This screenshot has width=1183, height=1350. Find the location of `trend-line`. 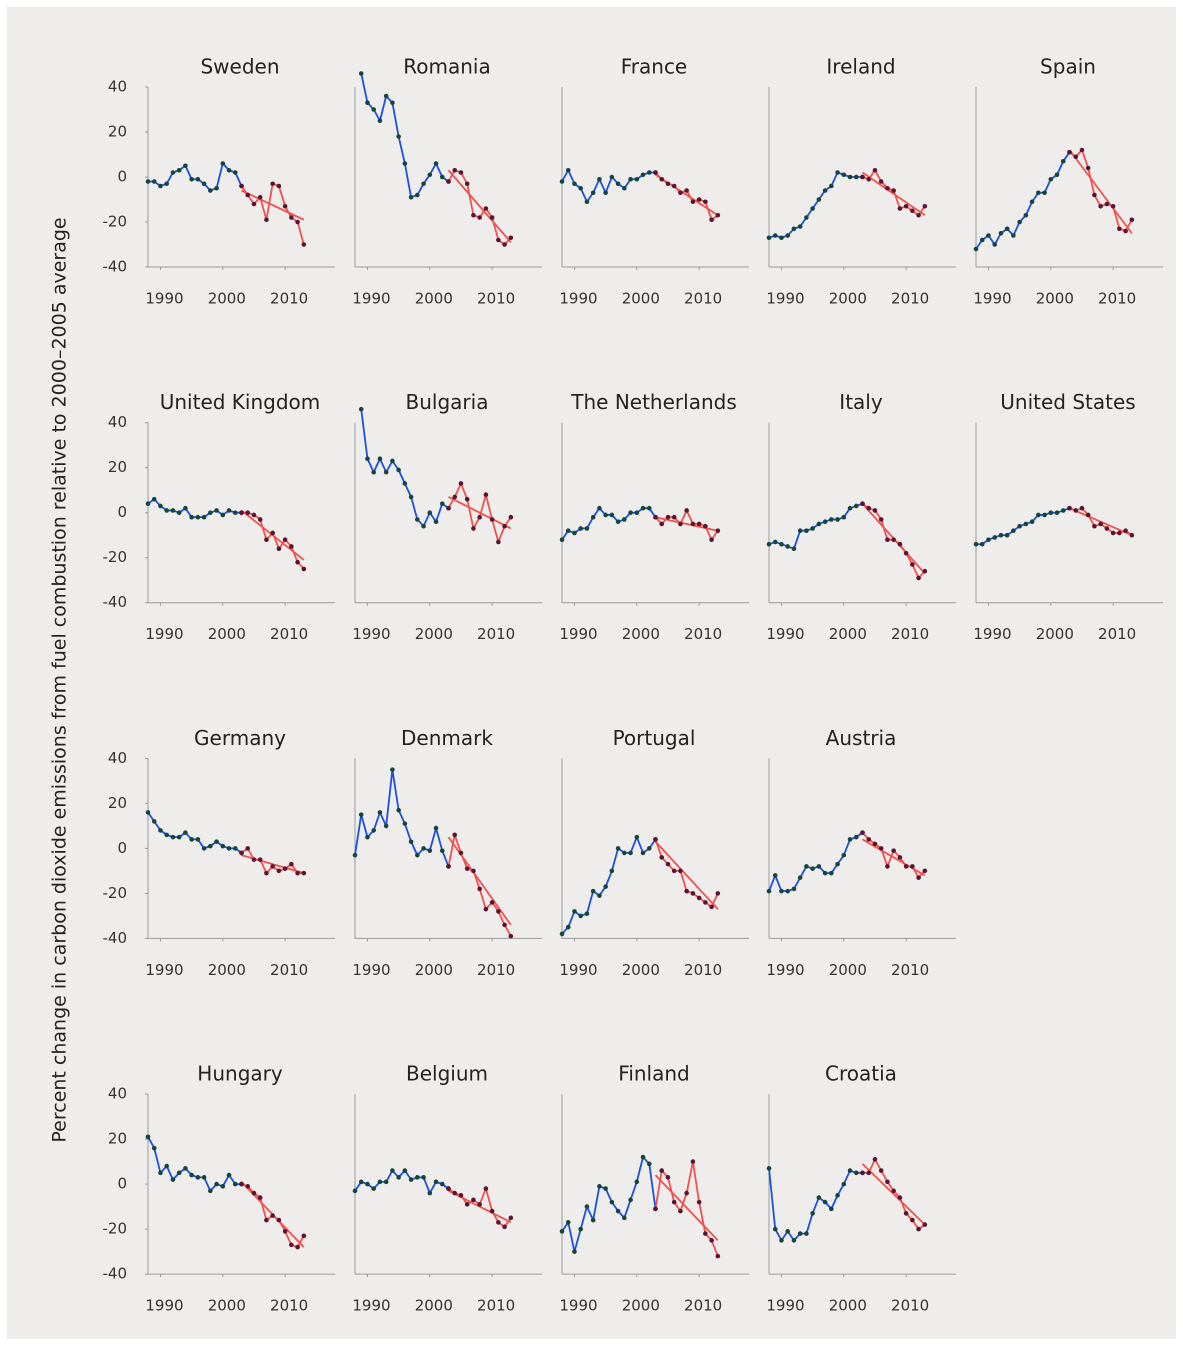

trend-line is located at coordinates (687, 195).